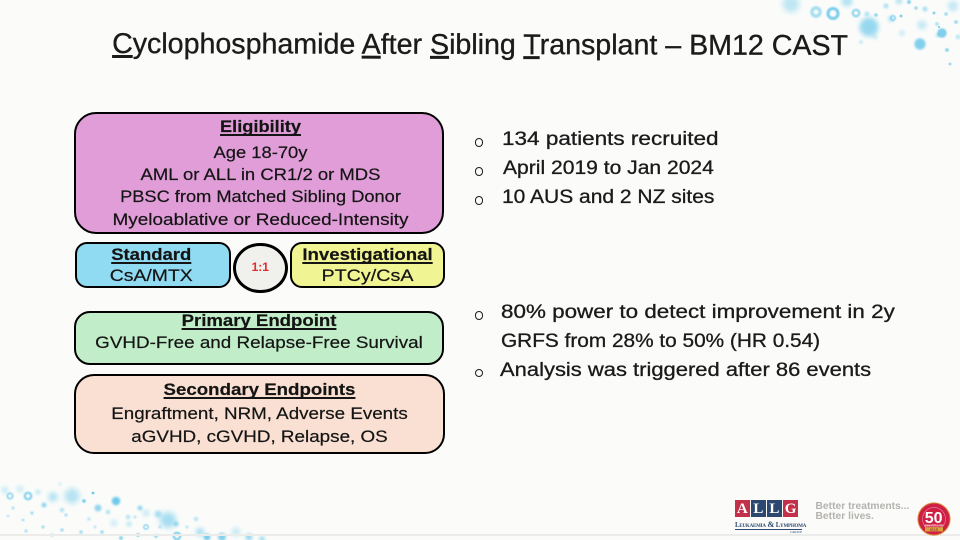 Image resolution: width=960 pixels, height=540 pixels. What do you see at coordinates (934, 525) in the screenshot?
I see `svg-text: ANNIVERSARY` at bounding box center [934, 525].